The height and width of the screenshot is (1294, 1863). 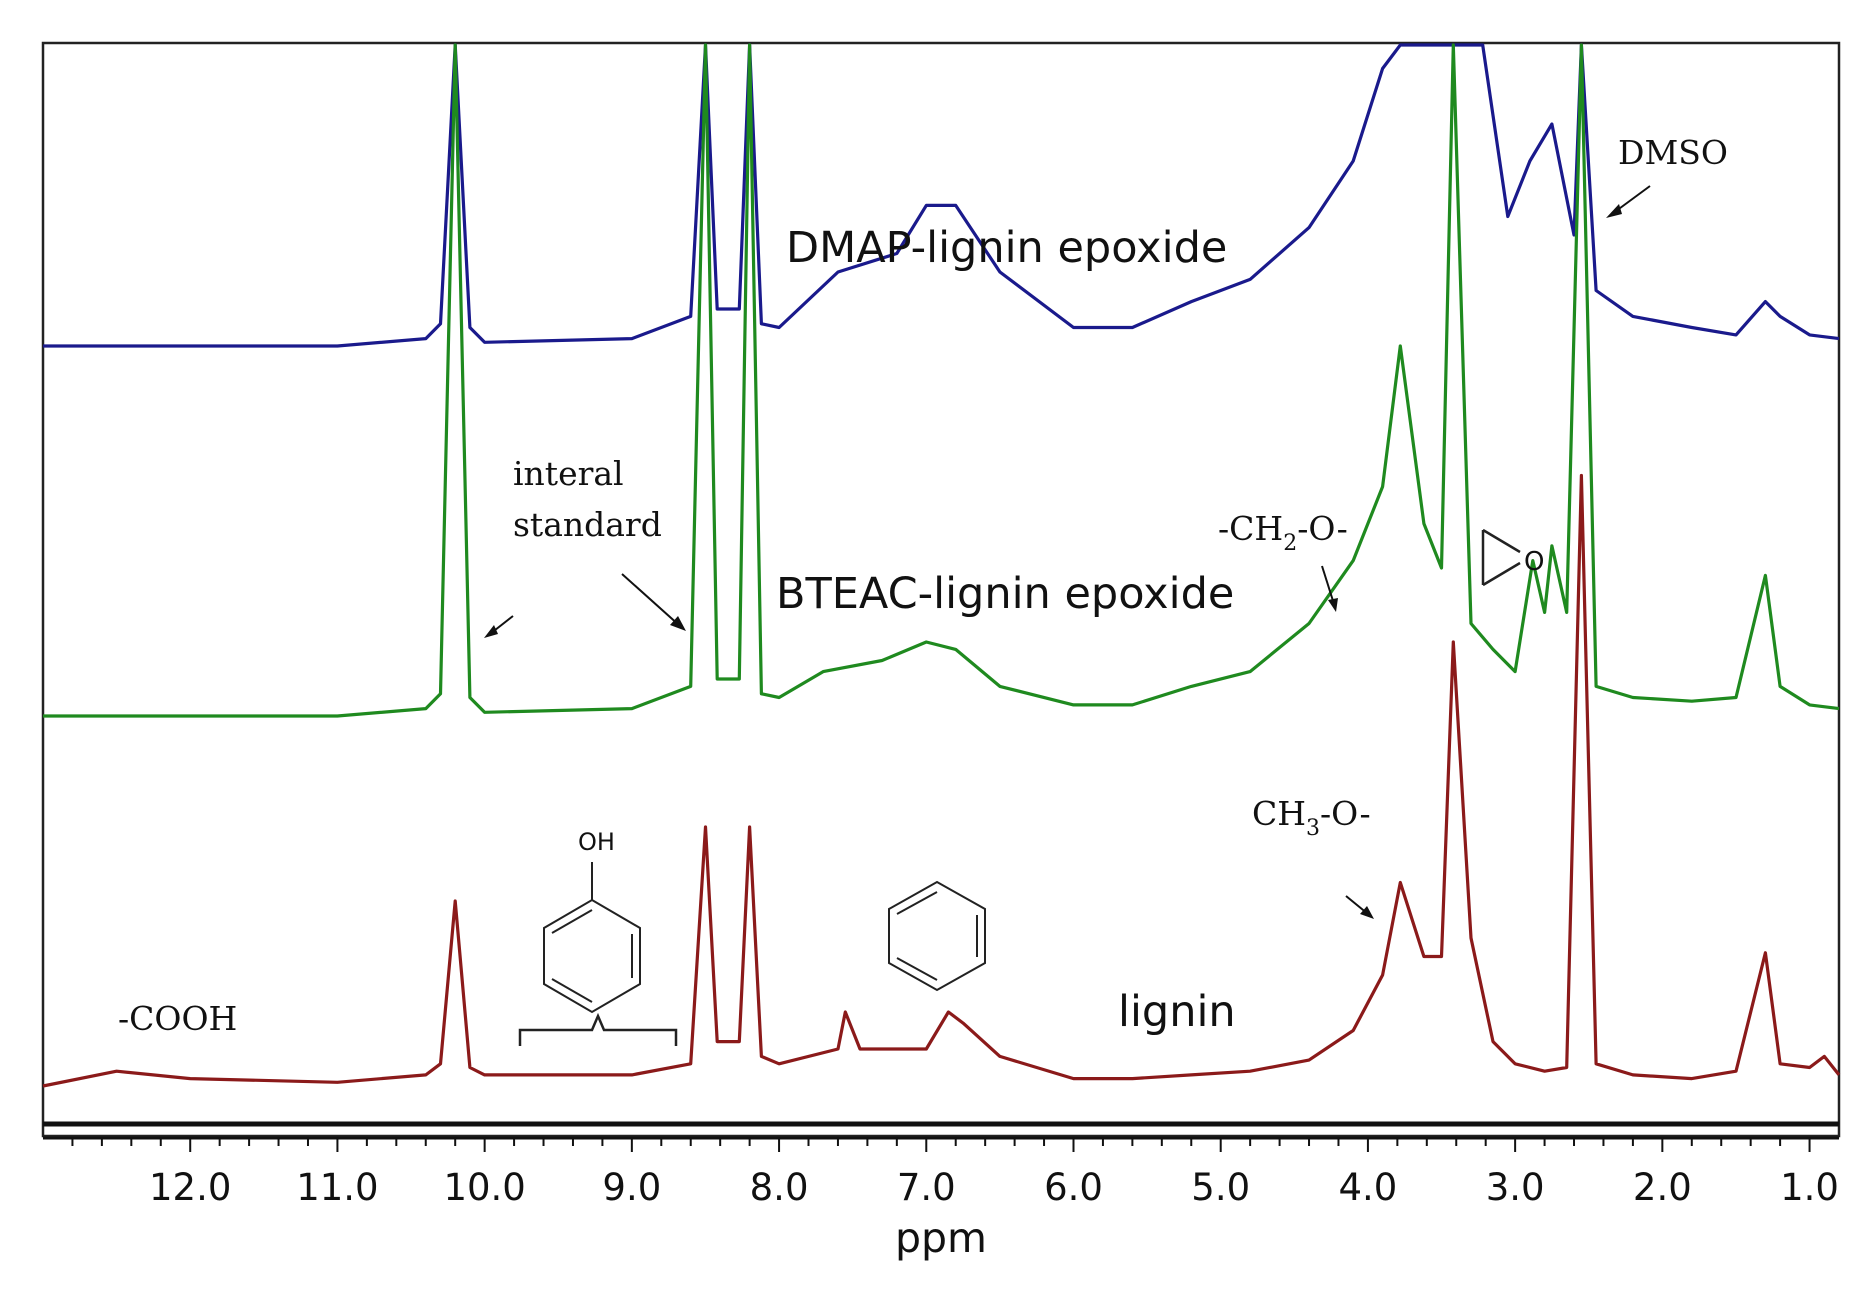 What do you see at coordinates (1673, 152) in the screenshot?
I see `dmso-label: DMSO` at bounding box center [1673, 152].